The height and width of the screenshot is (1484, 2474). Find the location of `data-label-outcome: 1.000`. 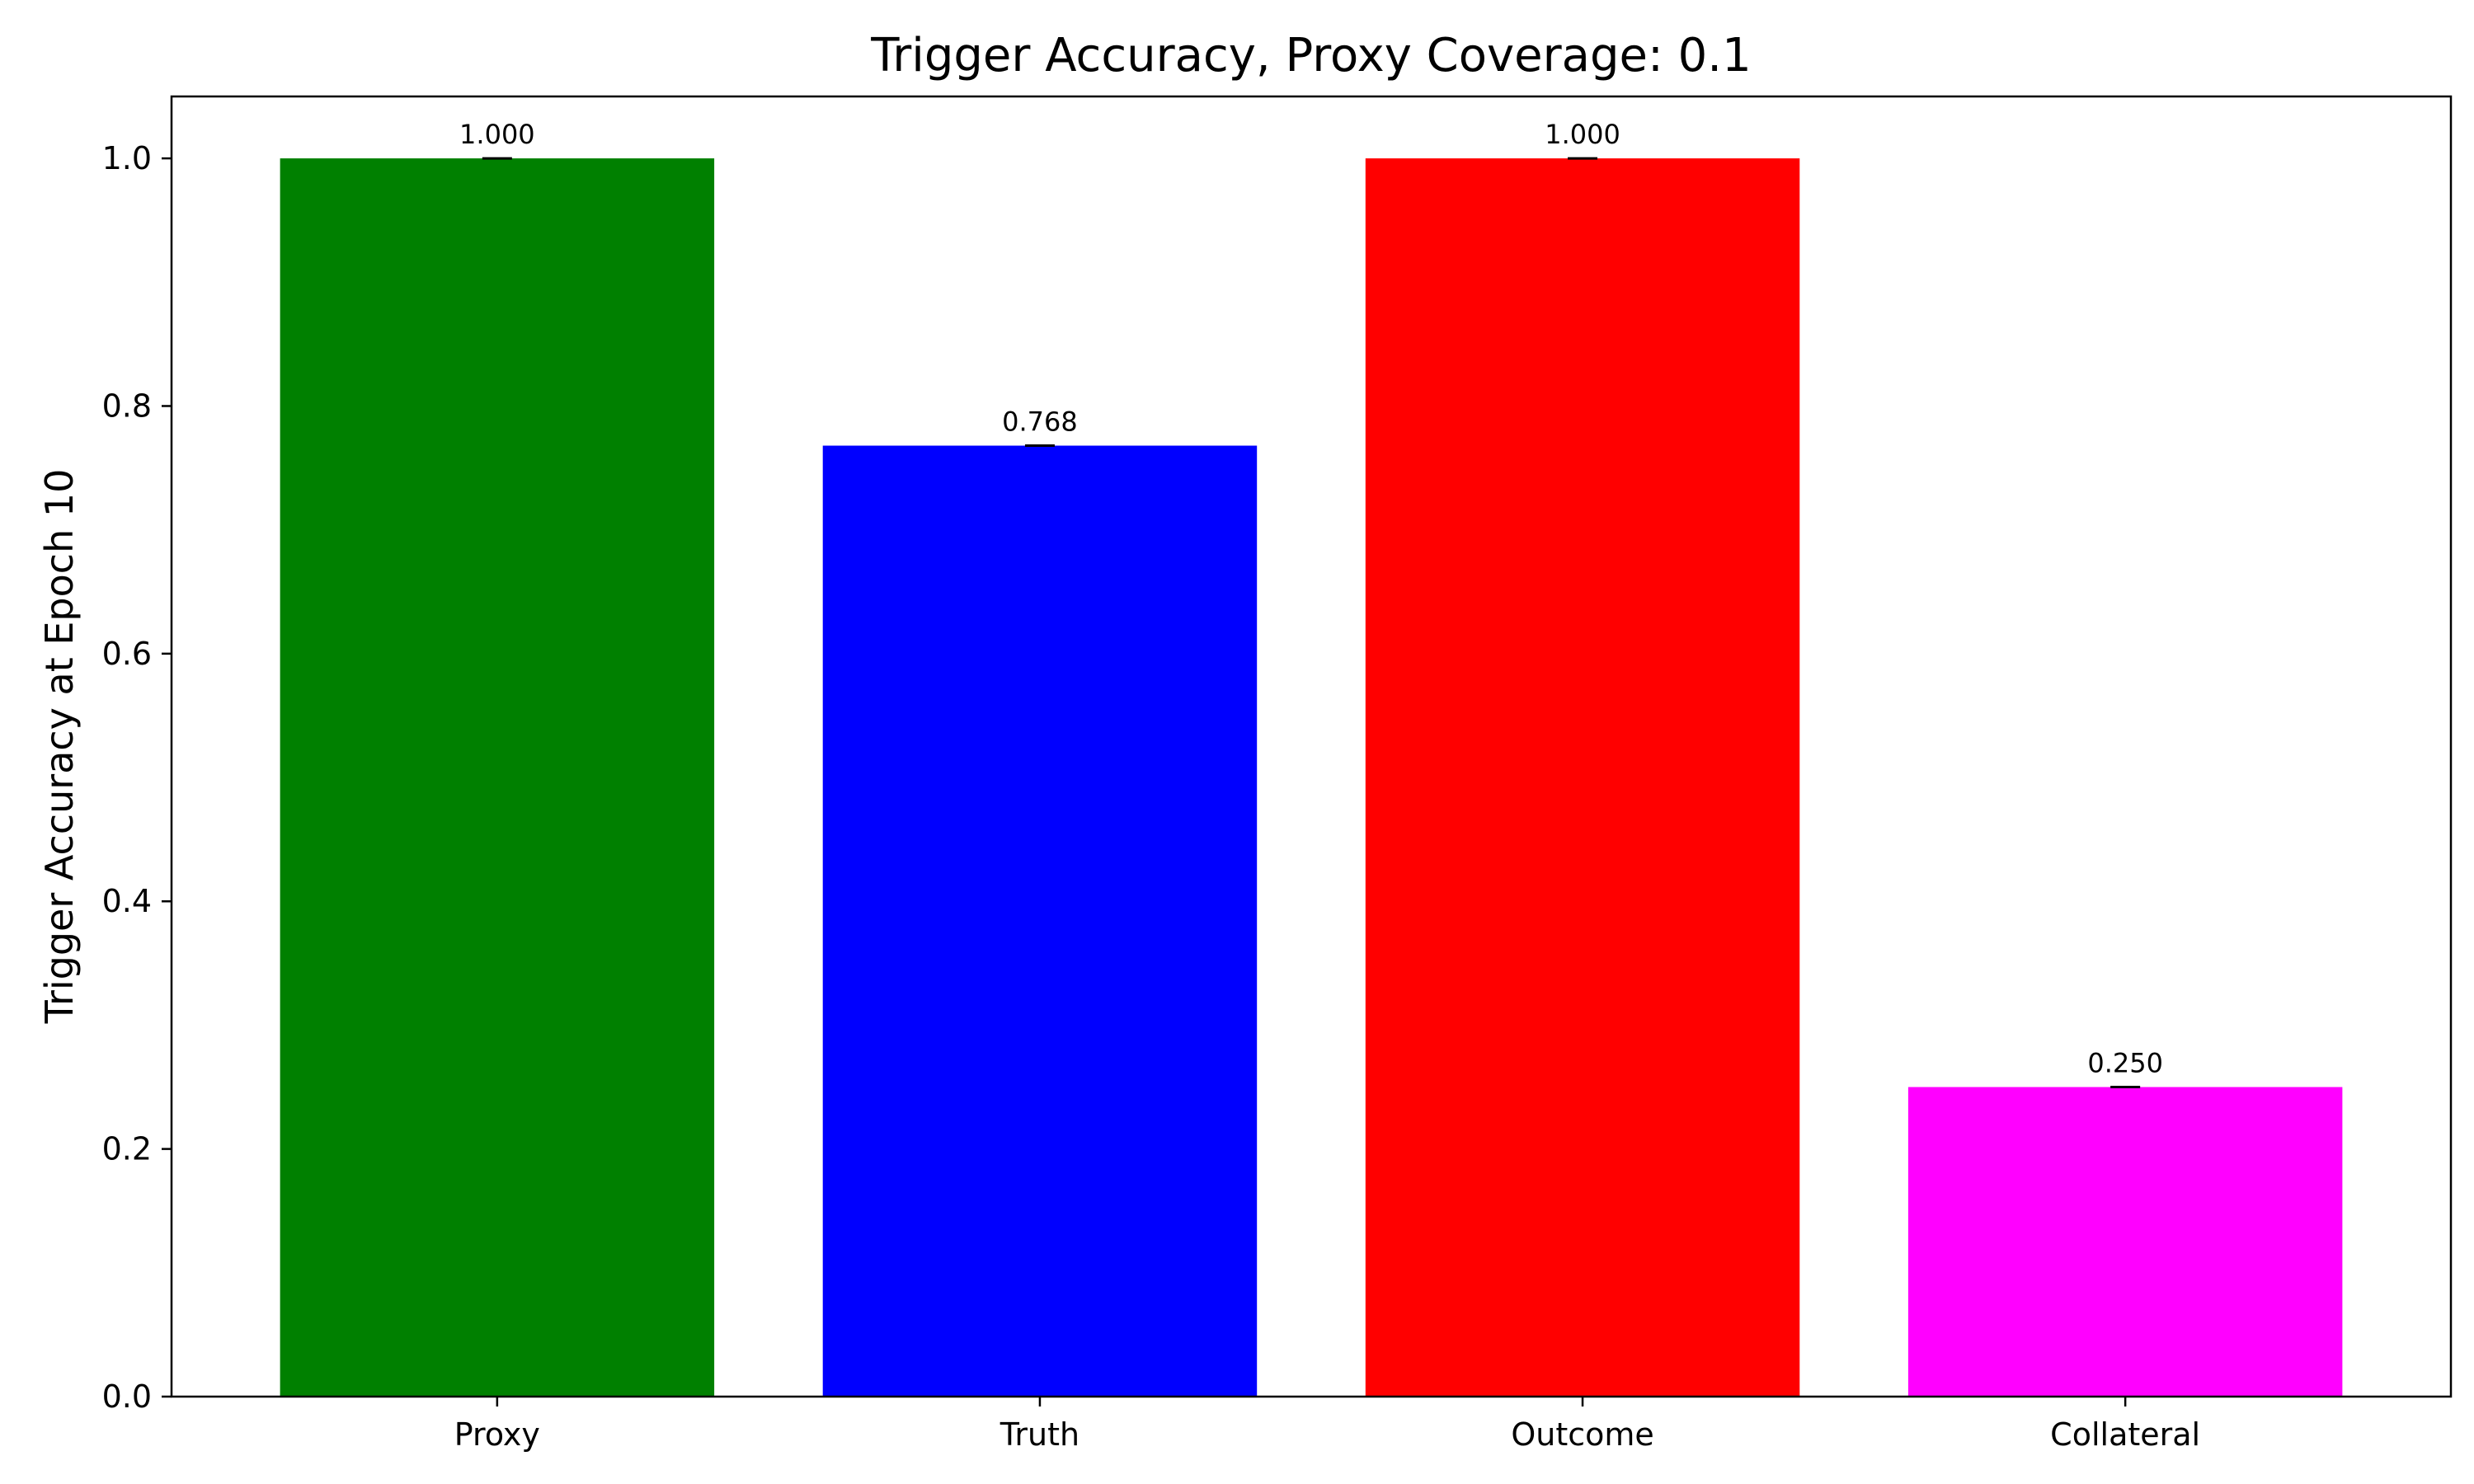

data-label-outcome: 1.000 is located at coordinates (1582, 134).